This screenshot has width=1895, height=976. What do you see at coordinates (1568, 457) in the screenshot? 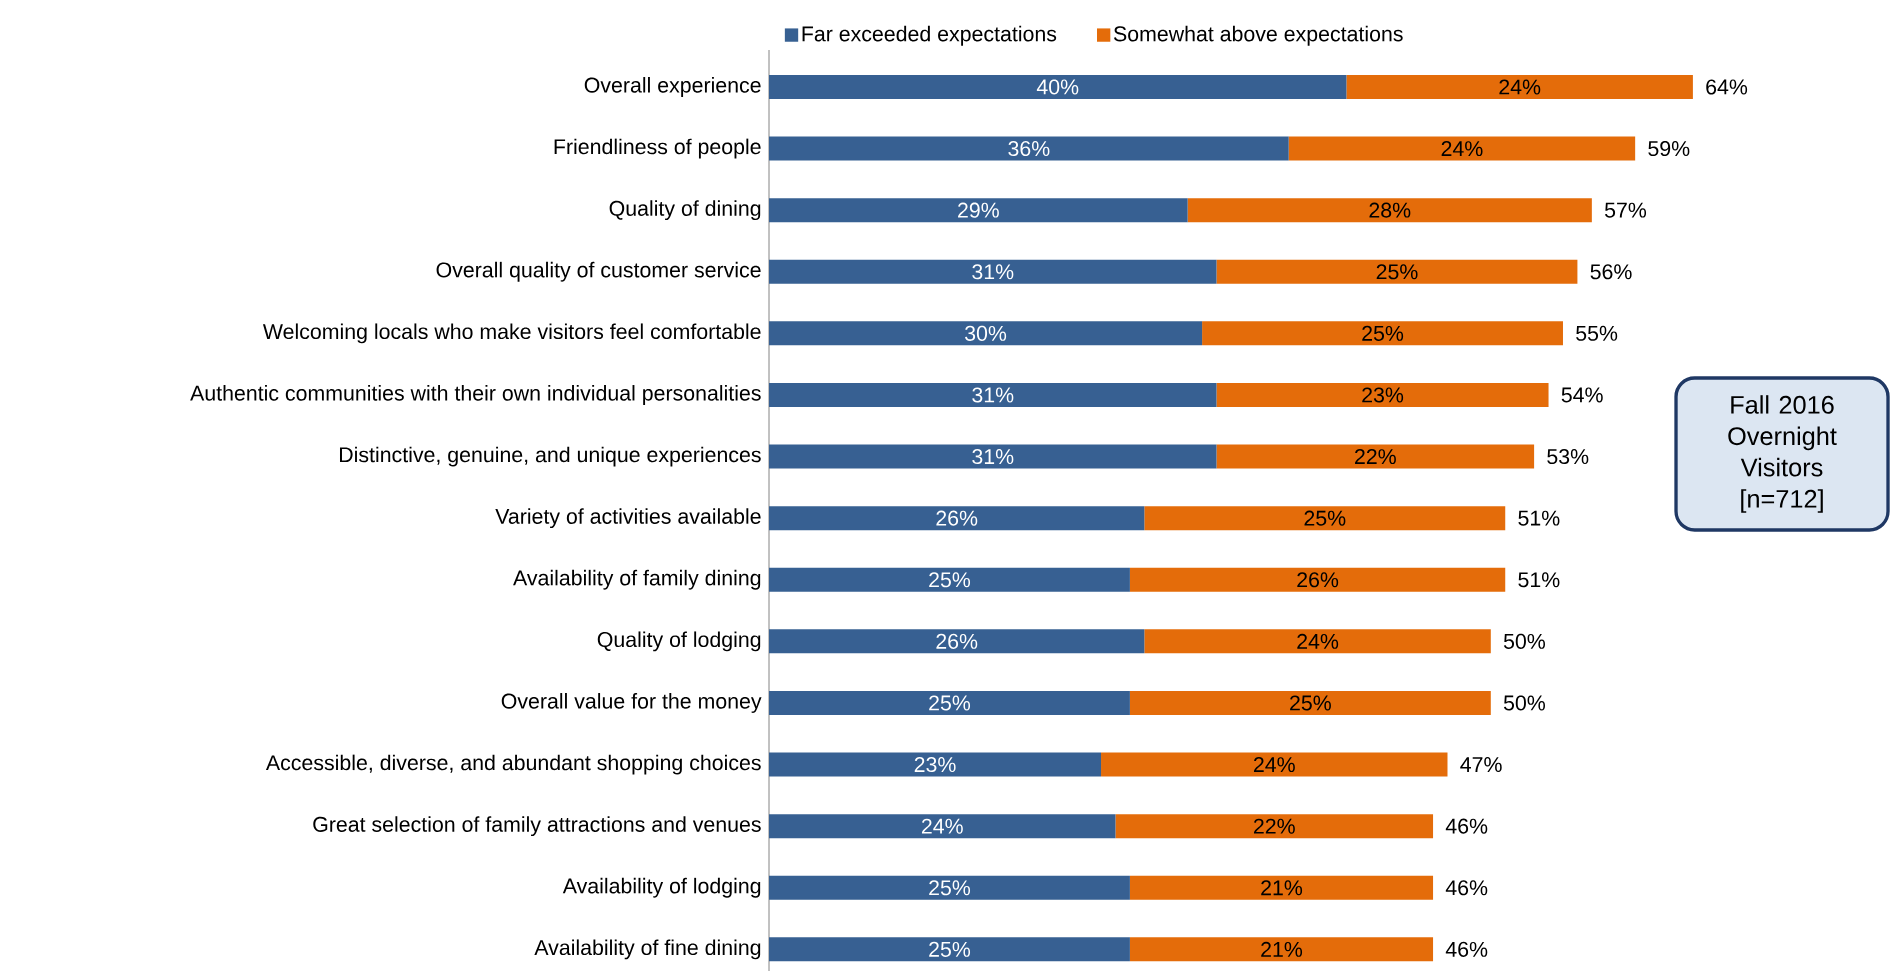
I see `total-label: 53%` at bounding box center [1568, 457].